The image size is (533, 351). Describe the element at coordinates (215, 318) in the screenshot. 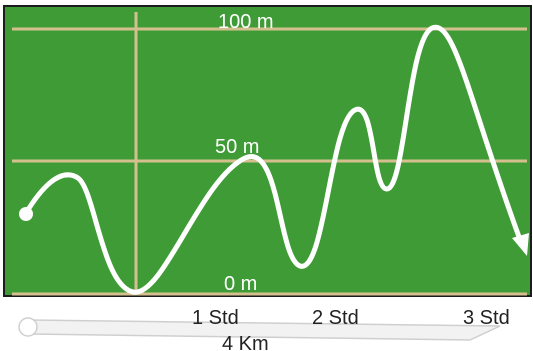

I see `time-label-1: 1 Std` at that location.